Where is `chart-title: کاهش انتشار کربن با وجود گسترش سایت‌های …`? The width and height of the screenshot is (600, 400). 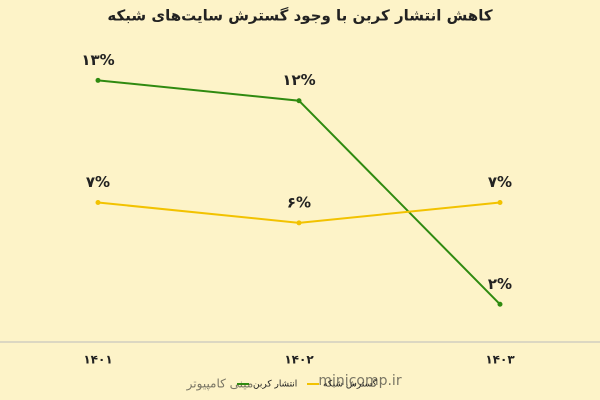 chart-title: کاهش انتشار کربن با وجود گسترش سایت‌های … is located at coordinates (299, 16).